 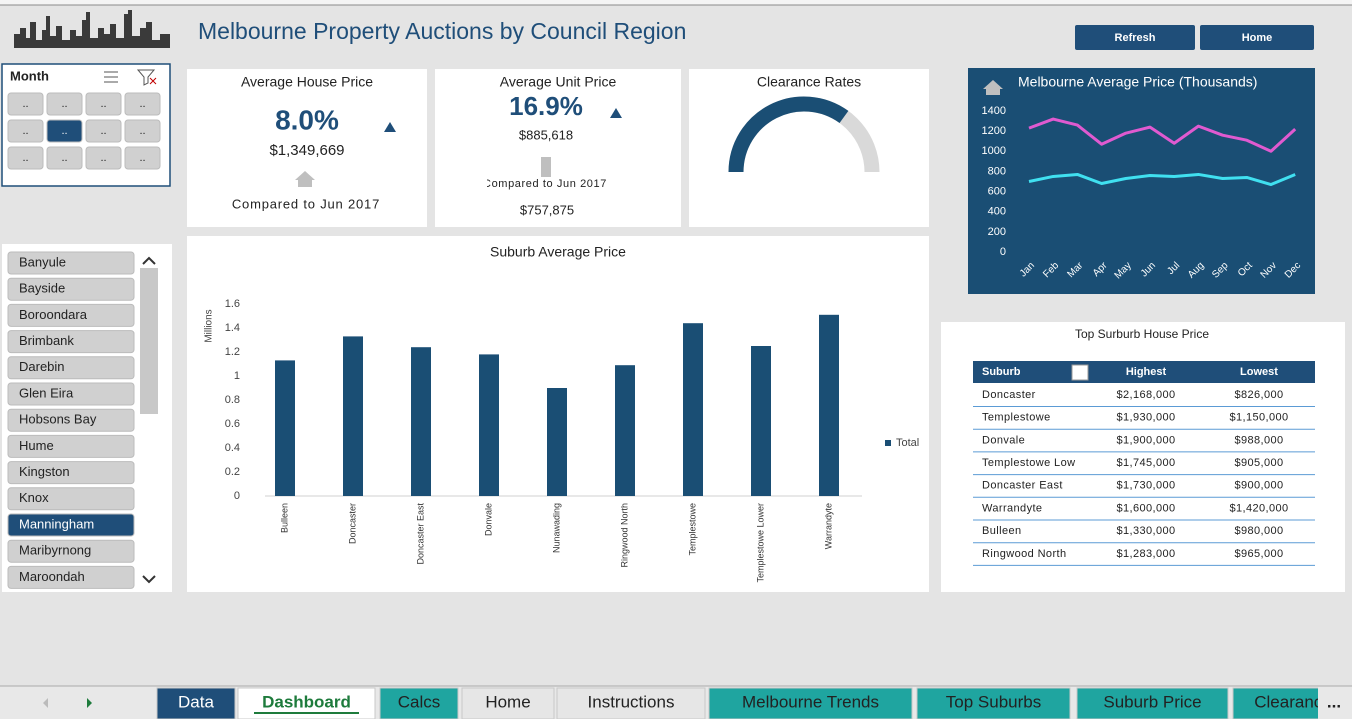 What do you see at coordinates (624, 535) in the screenshot?
I see `x-tick-label: Ringwood North` at bounding box center [624, 535].